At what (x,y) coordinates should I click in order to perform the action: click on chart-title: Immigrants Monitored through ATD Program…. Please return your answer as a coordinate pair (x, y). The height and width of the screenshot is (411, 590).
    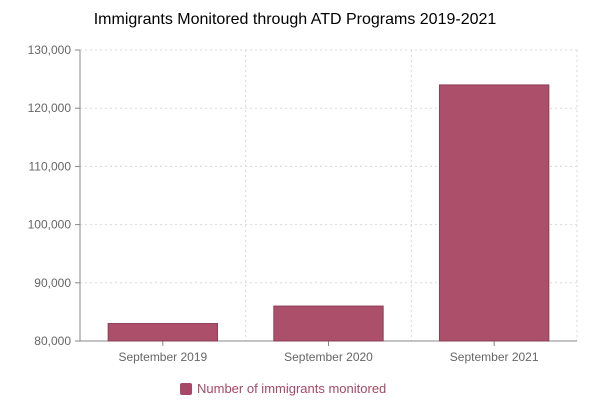
    Looking at the image, I should click on (295, 19).